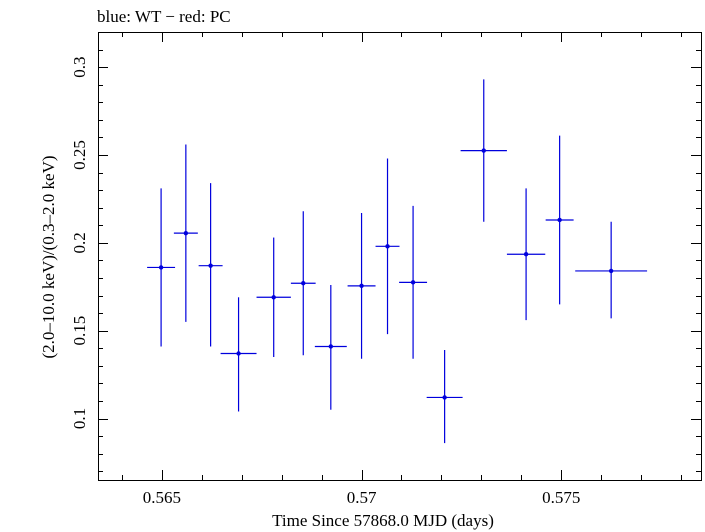 This screenshot has height=532, width=705. I want to click on y-tick-label: 0.2, so click(79, 242).